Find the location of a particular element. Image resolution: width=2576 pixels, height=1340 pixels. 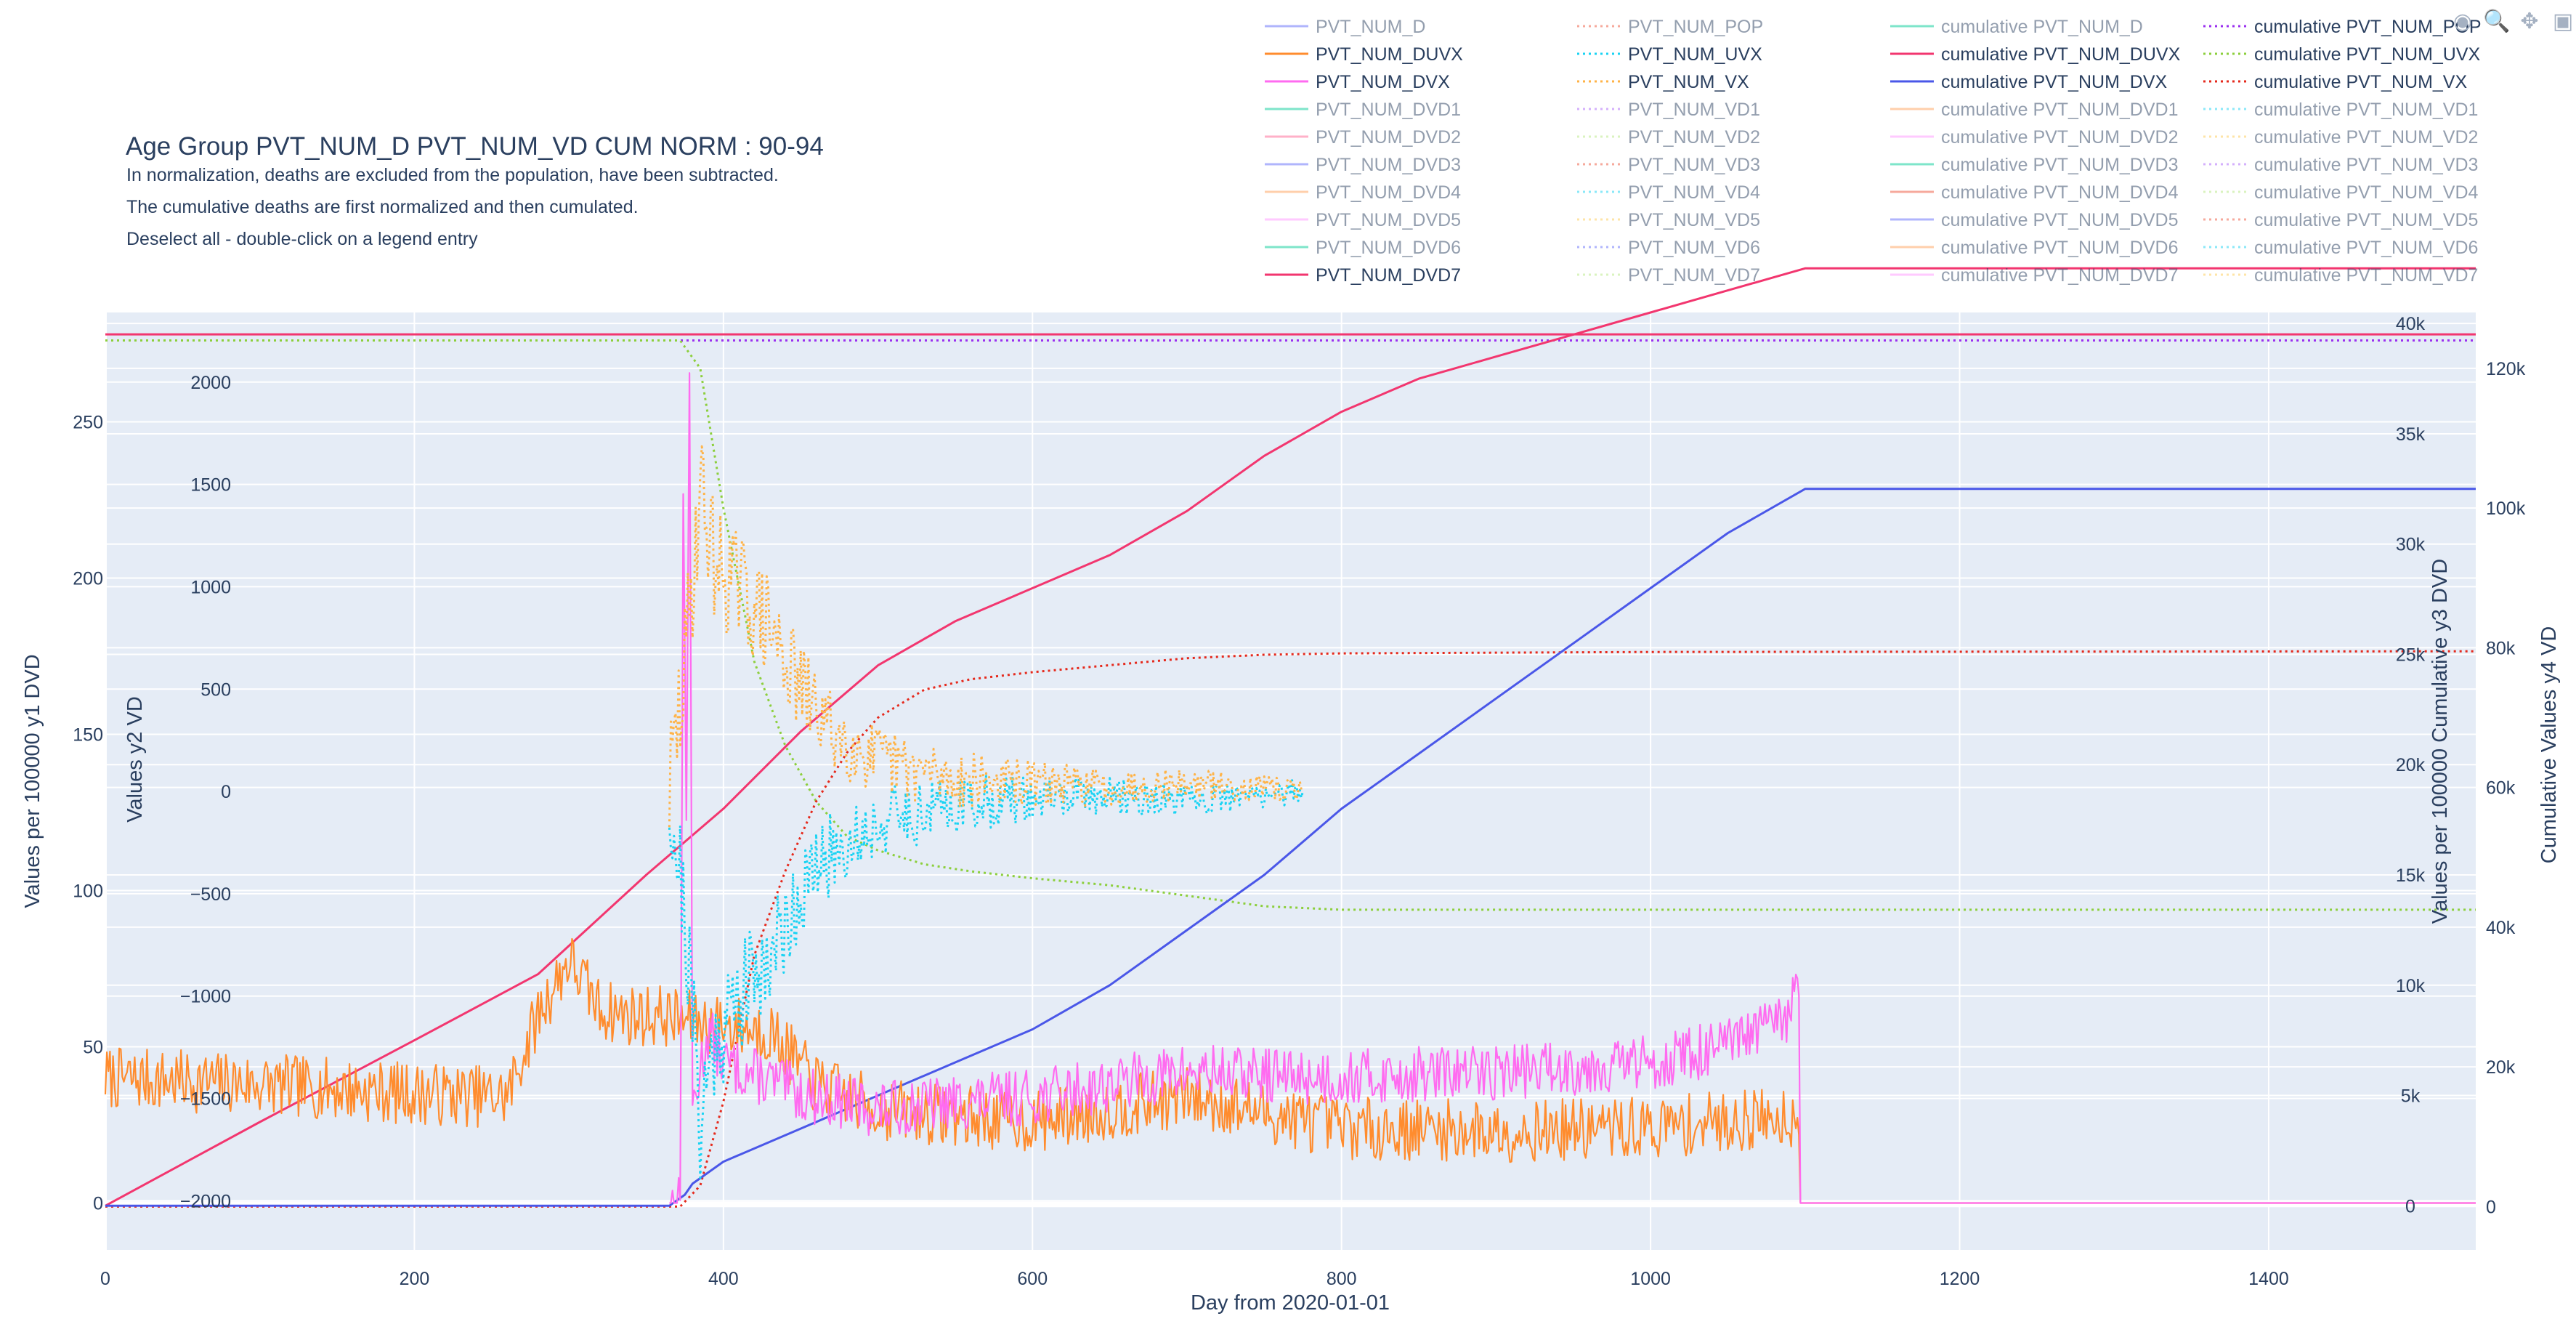

legend-item: cumulative PVT_NUM_VD6 is located at coordinates (2340, 248).